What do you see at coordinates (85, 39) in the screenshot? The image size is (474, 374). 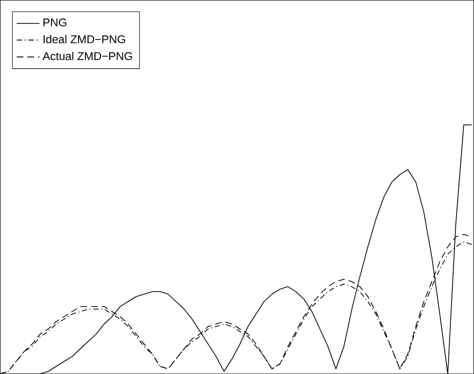 I see `legend-label: Ideal ZMD−PNG` at bounding box center [85, 39].